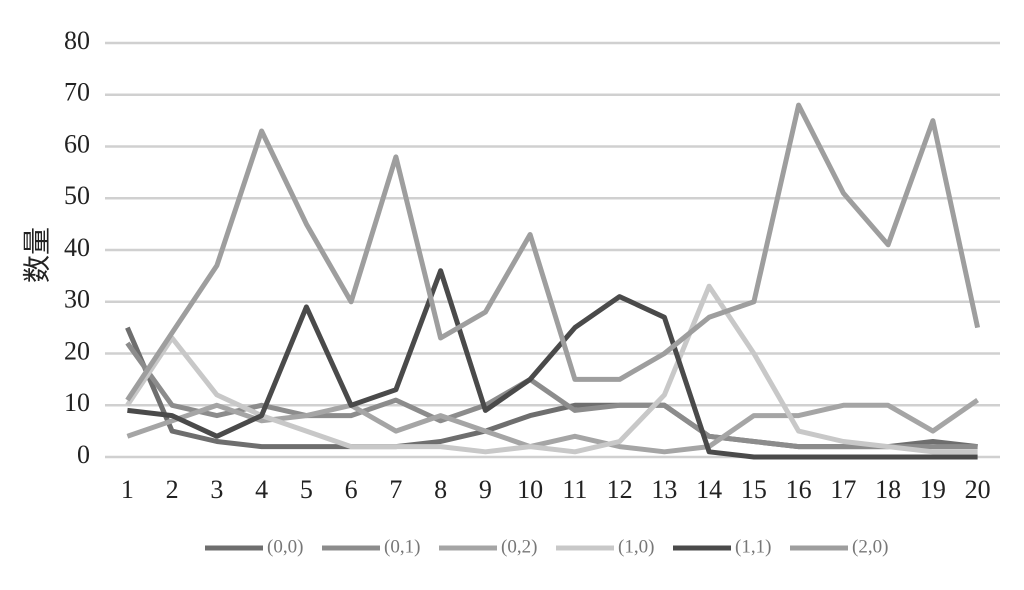 Image resolution: width=1024 pixels, height=590 pixels. Describe the element at coordinates (77, 40) in the screenshot. I see `y-tick-label: 80` at that location.